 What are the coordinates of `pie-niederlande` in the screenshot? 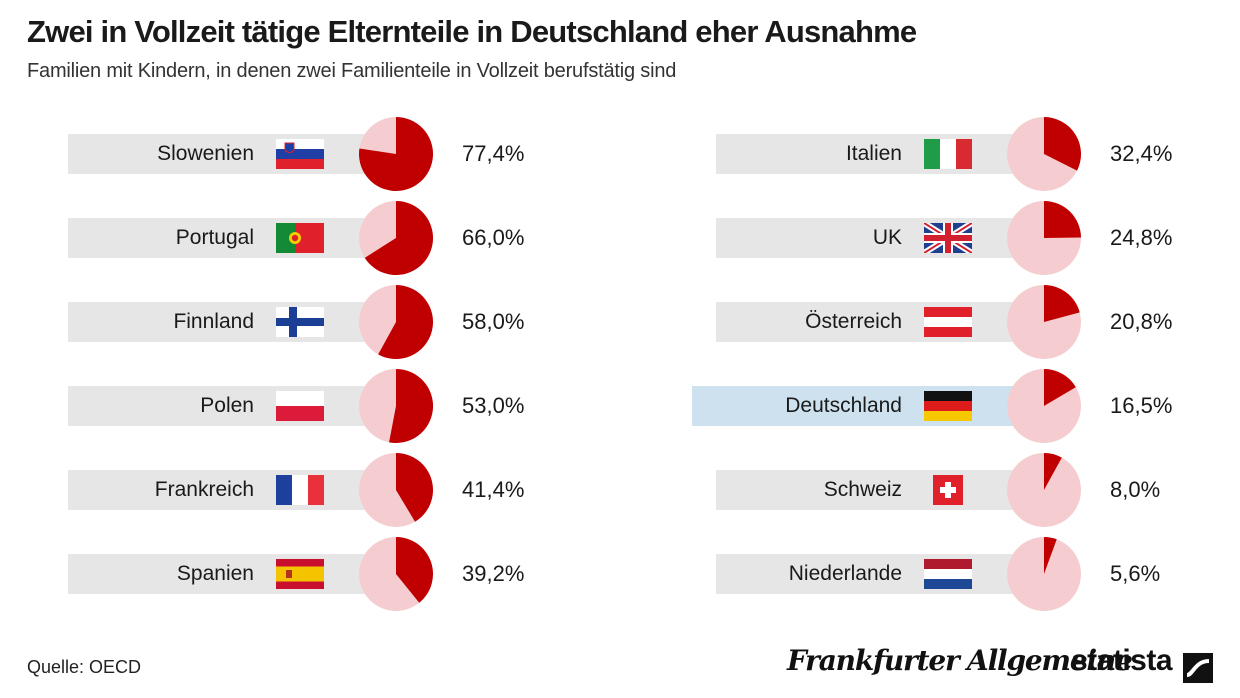 It's located at (1044, 574).